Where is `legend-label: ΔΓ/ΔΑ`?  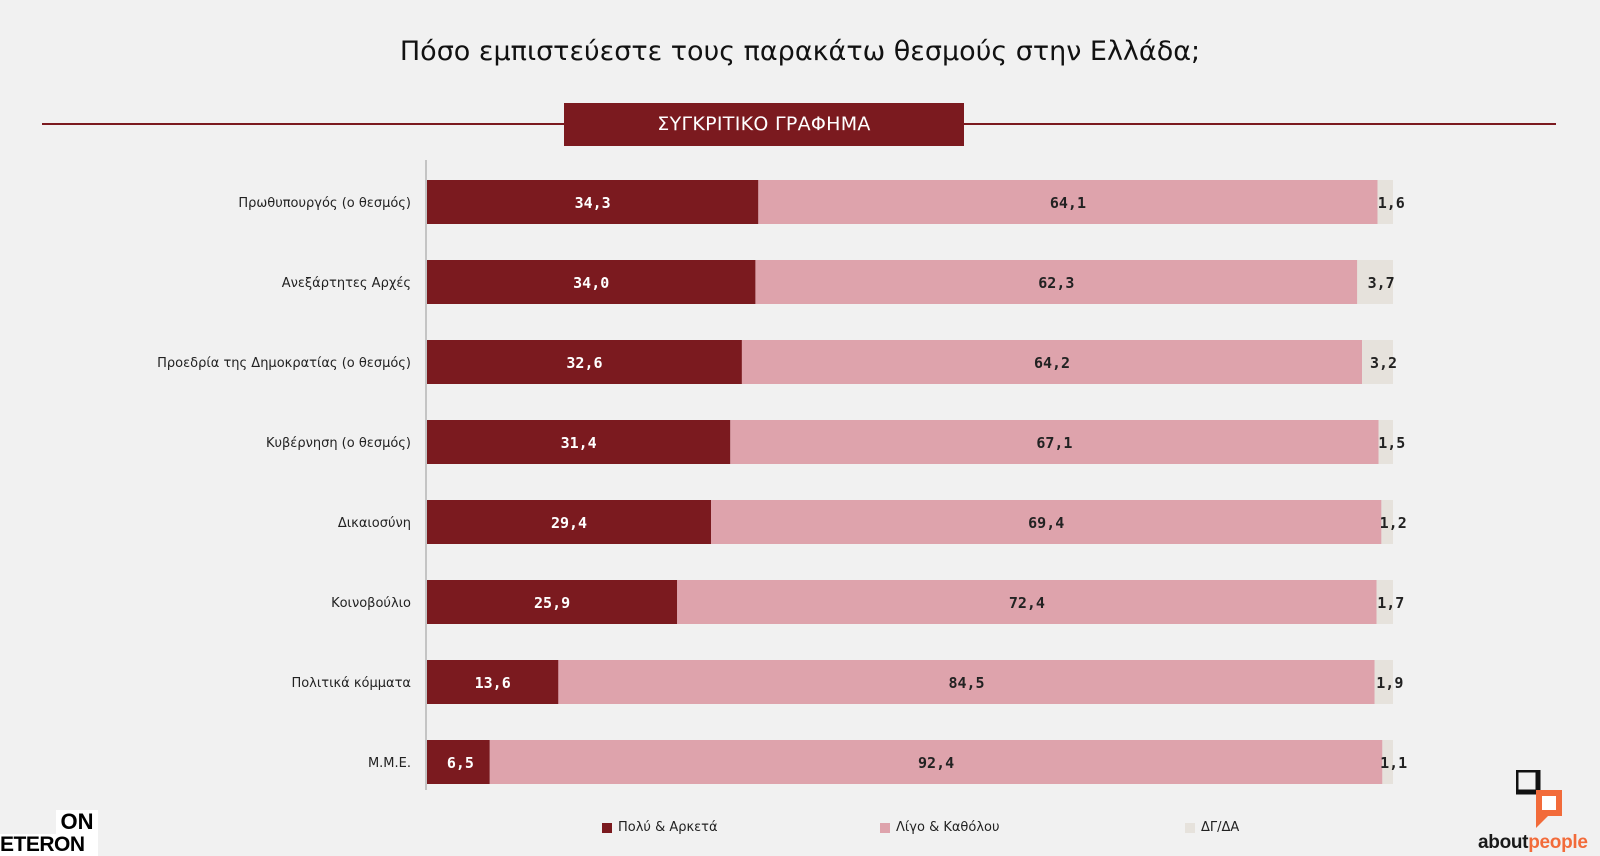
legend-label: ΔΓ/ΔΑ is located at coordinates (1220, 827).